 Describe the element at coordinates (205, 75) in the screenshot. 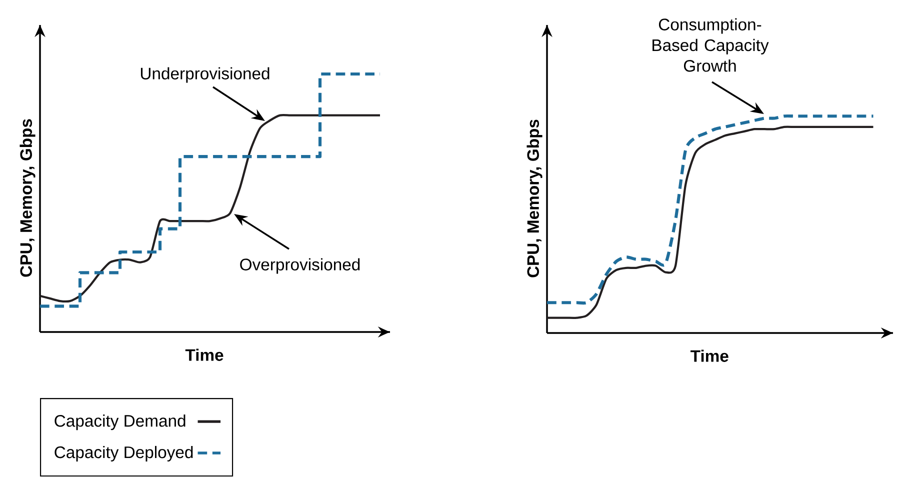

I see `annotation: Underprovisioned` at that location.